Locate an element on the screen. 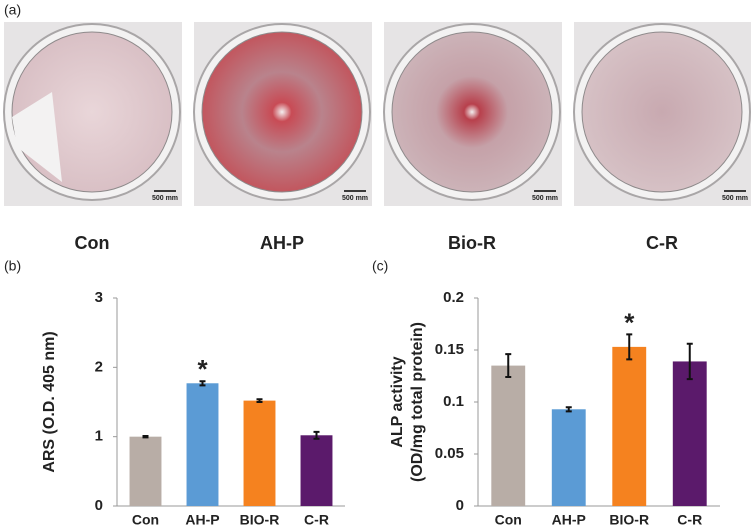  y-tick-label: 0.15 is located at coordinates (449, 349).